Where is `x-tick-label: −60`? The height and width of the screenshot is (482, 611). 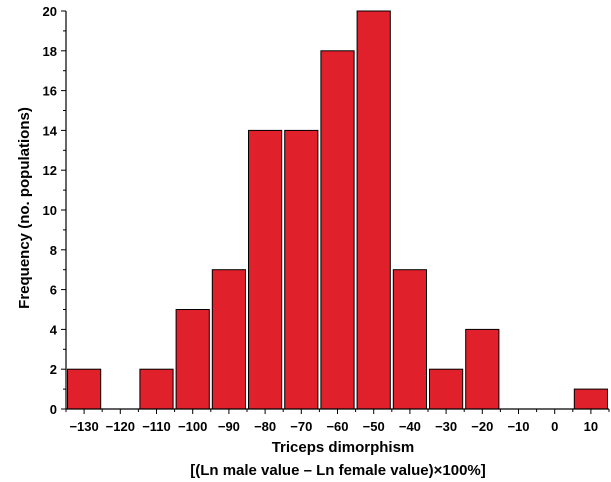
x-tick-label: −60 is located at coordinates (337, 426).